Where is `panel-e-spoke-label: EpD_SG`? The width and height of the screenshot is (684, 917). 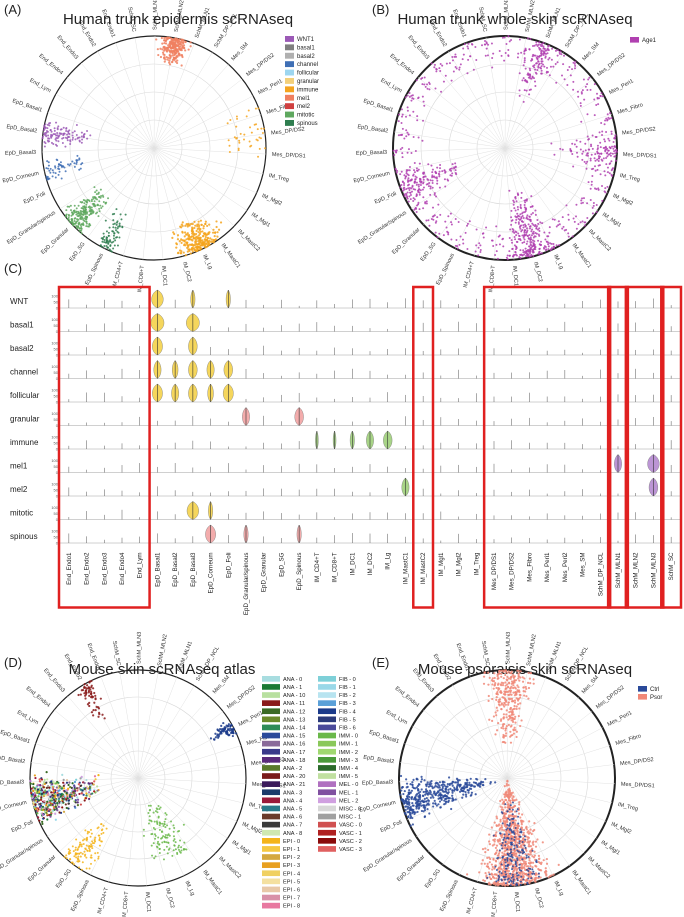
panel-e-spoke-label: EpD_SG is located at coordinates (433, 878).